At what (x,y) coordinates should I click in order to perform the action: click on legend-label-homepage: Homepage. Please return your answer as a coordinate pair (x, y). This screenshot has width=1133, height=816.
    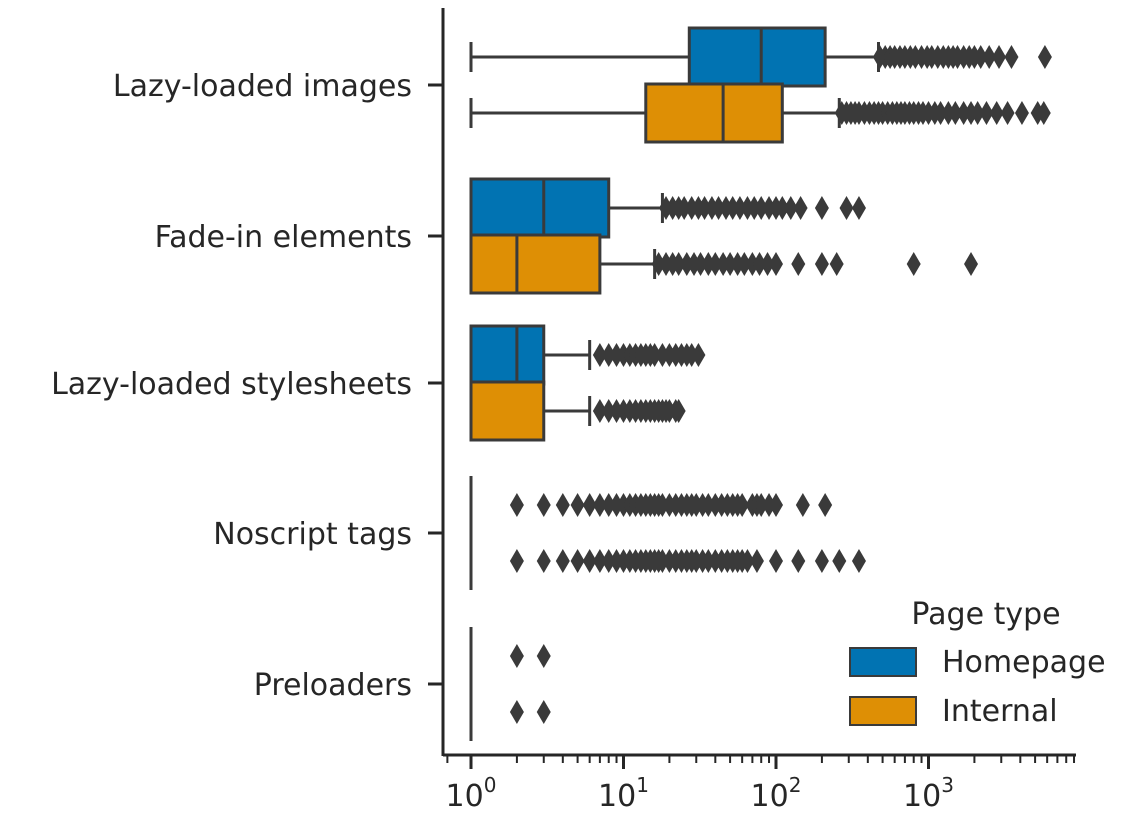
    Looking at the image, I should click on (1024, 662).